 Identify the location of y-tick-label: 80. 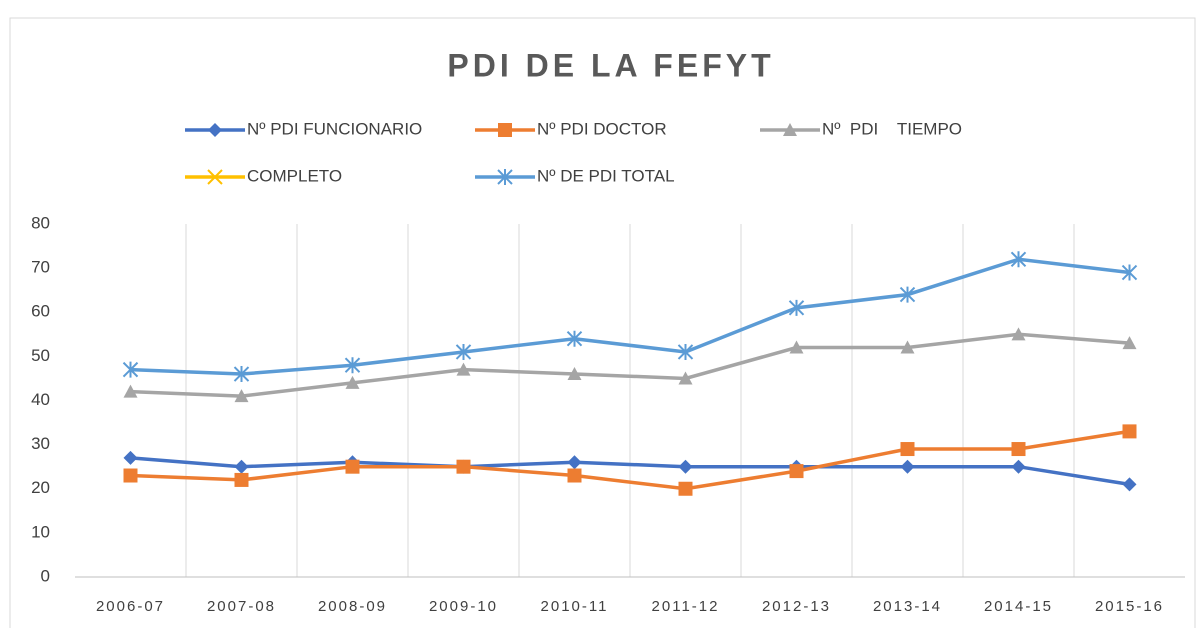
(40, 222).